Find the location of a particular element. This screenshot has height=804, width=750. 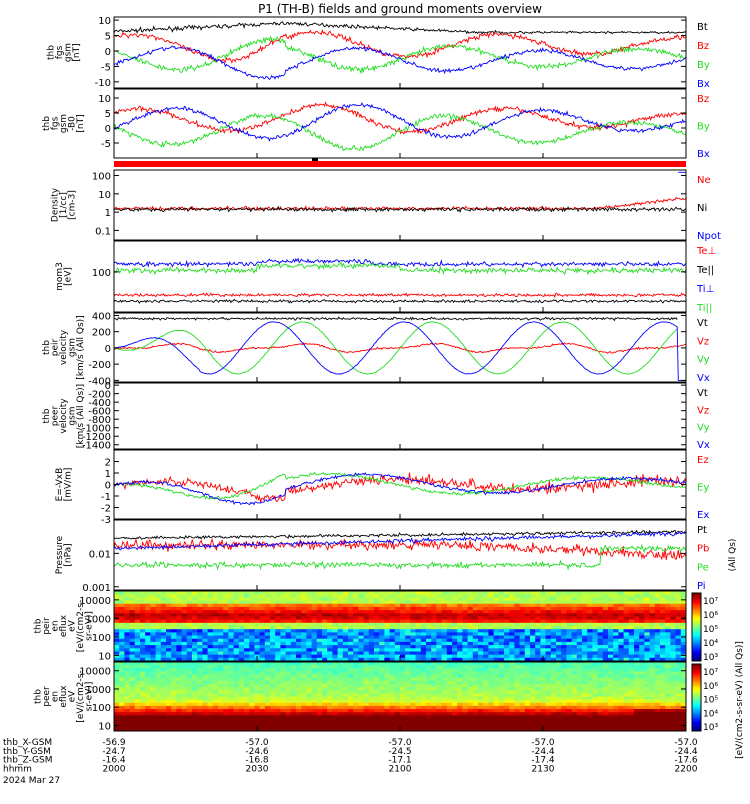

panel-temperature is located at coordinates (400, 276).